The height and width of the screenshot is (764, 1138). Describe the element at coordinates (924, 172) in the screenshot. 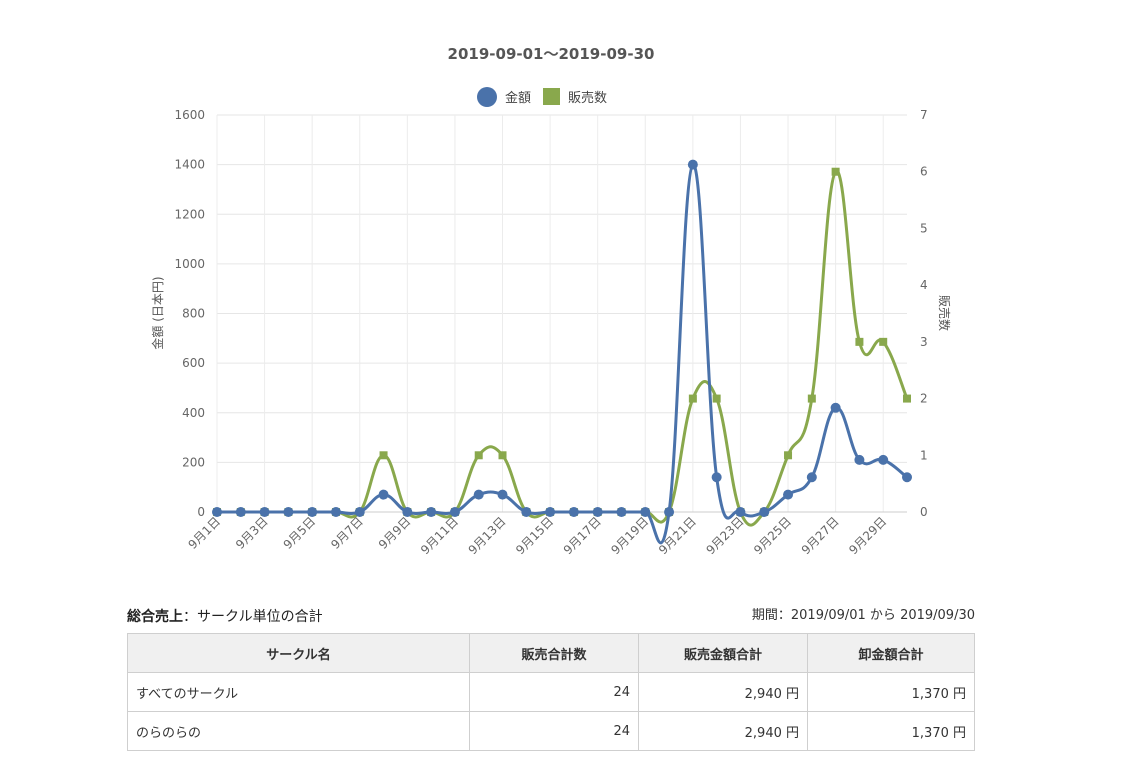

I see `y2-tick-label: 6` at that location.